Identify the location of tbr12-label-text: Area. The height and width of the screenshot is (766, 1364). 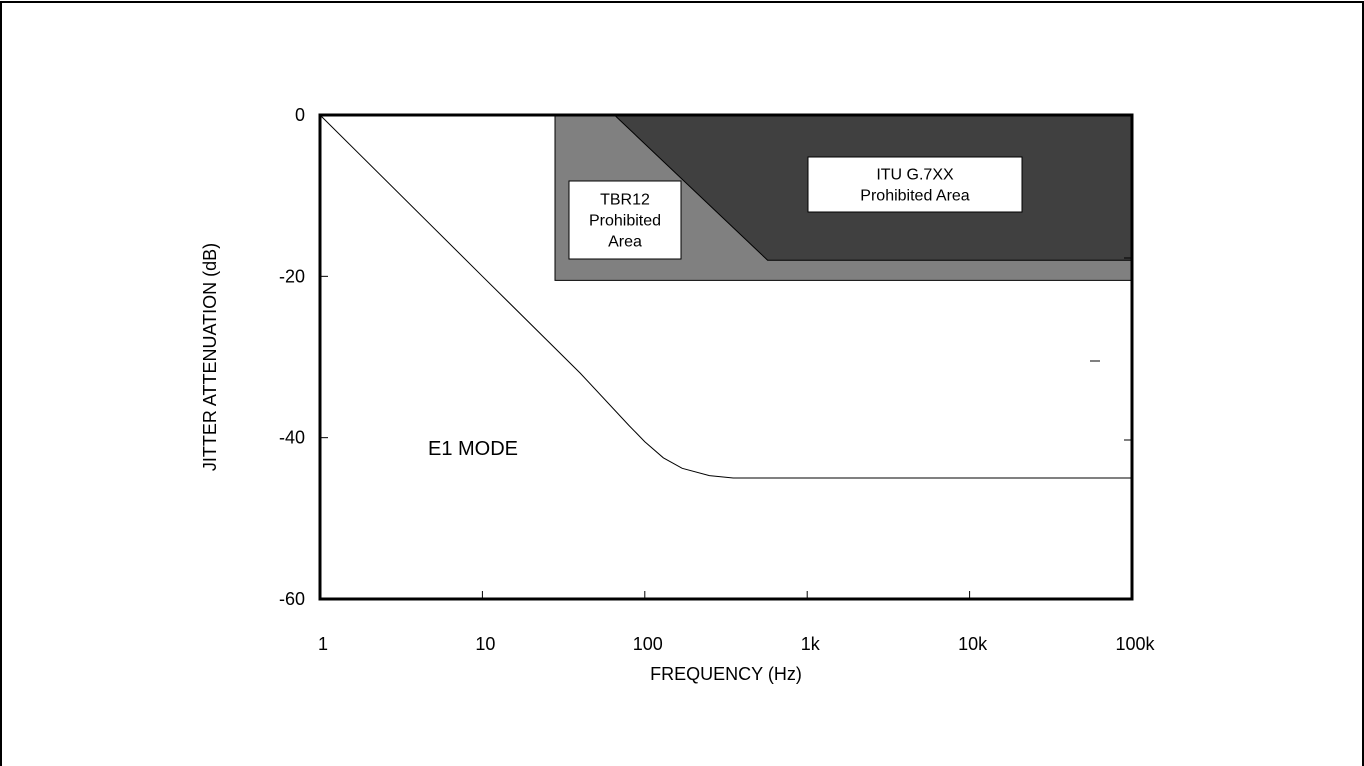
(625, 242).